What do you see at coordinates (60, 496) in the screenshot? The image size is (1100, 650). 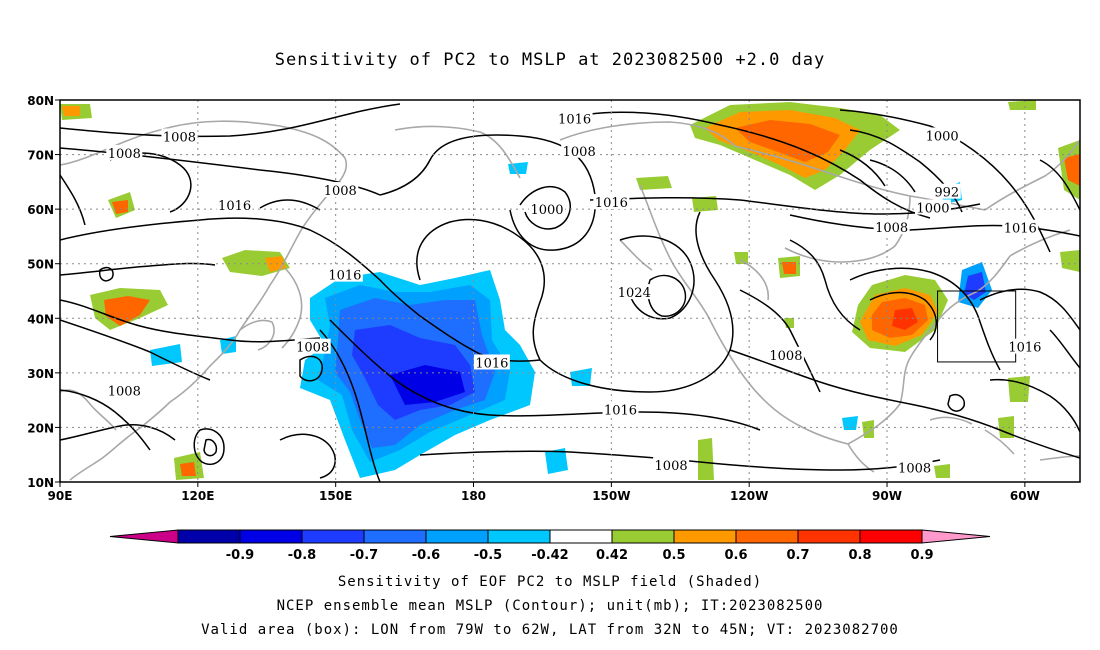 I see `lon-tick-label: 90E` at bounding box center [60, 496].